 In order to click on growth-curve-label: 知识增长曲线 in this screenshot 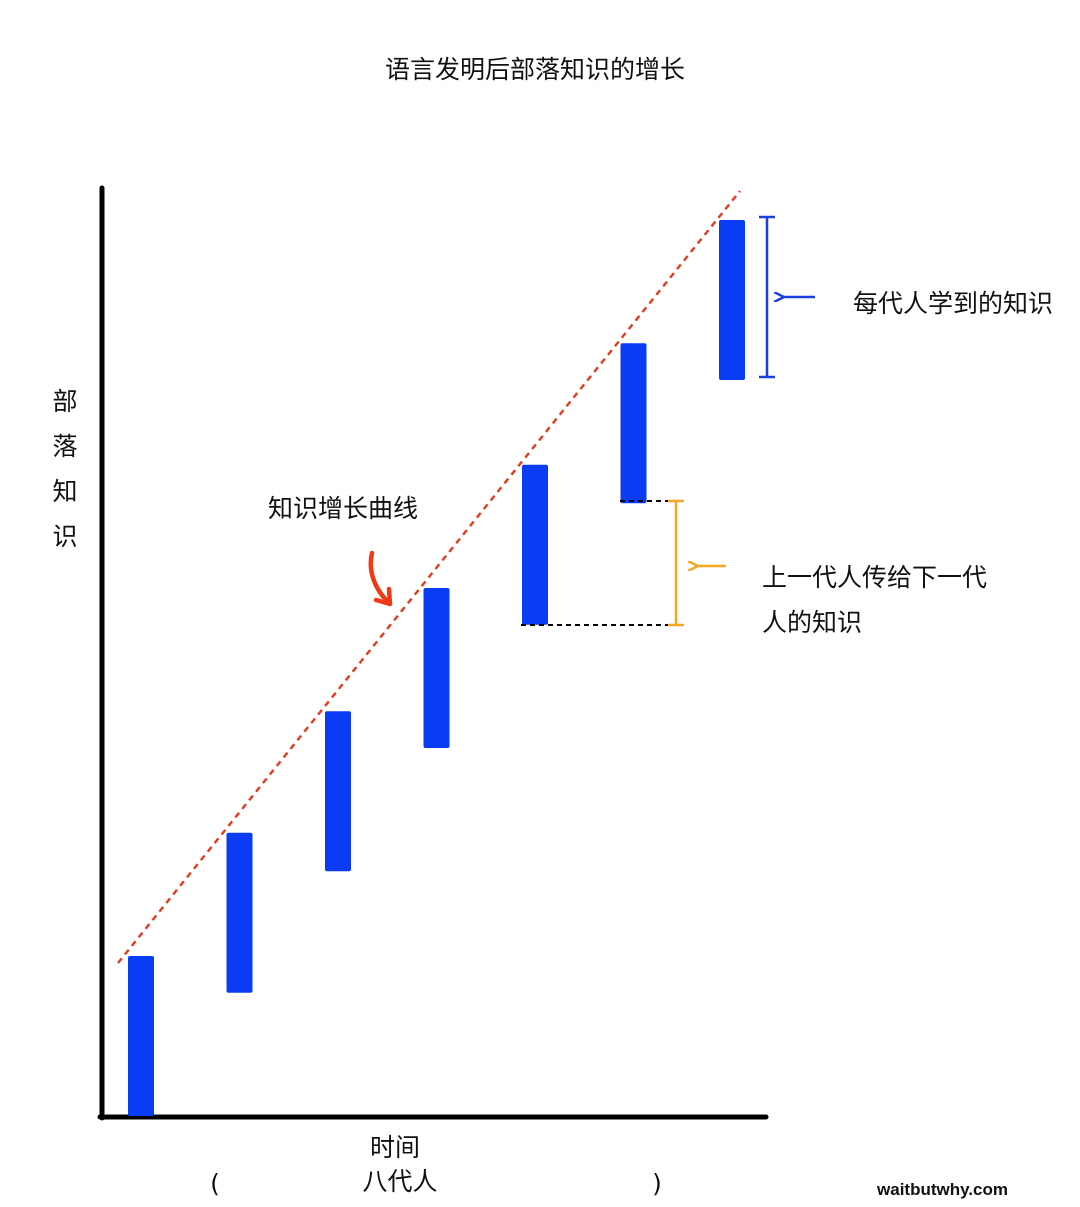, I will do `click(343, 508)`.